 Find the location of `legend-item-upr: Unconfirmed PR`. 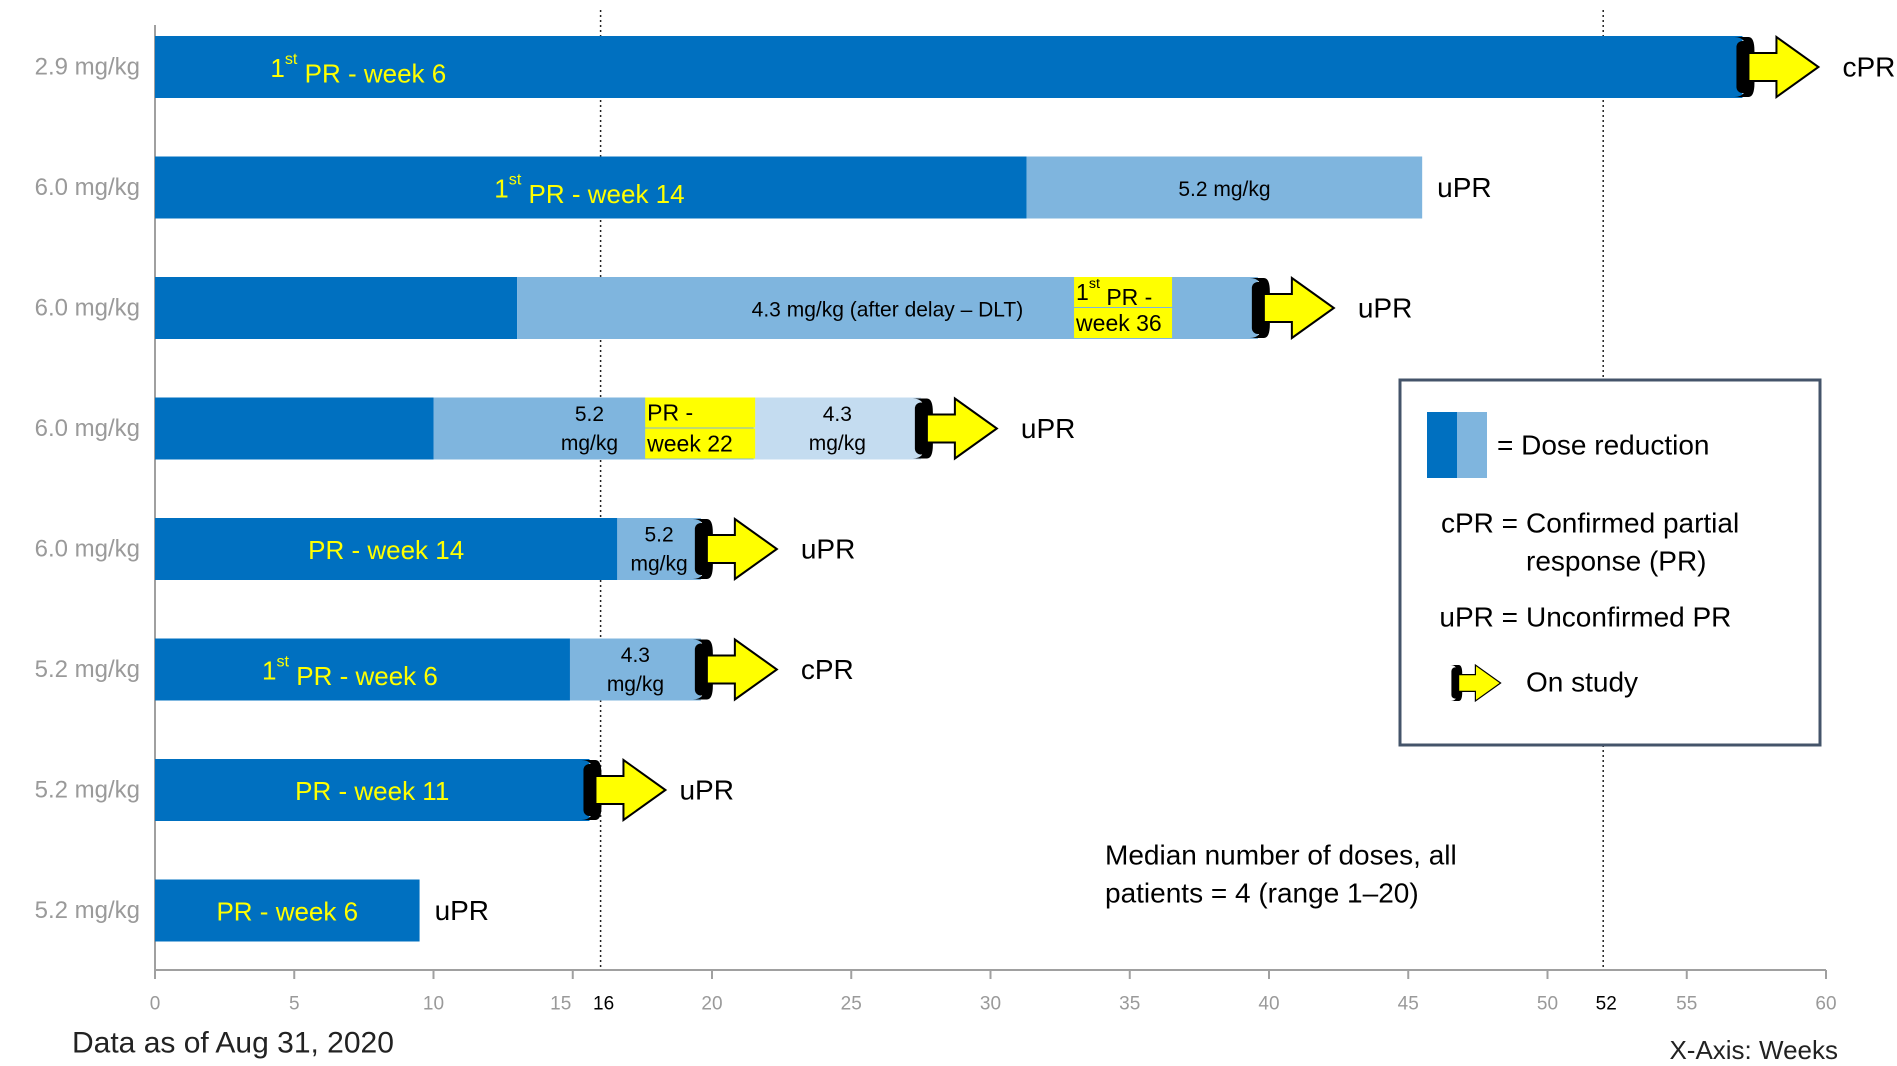

legend-item-upr: Unconfirmed PR is located at coordinates (1628, 617).